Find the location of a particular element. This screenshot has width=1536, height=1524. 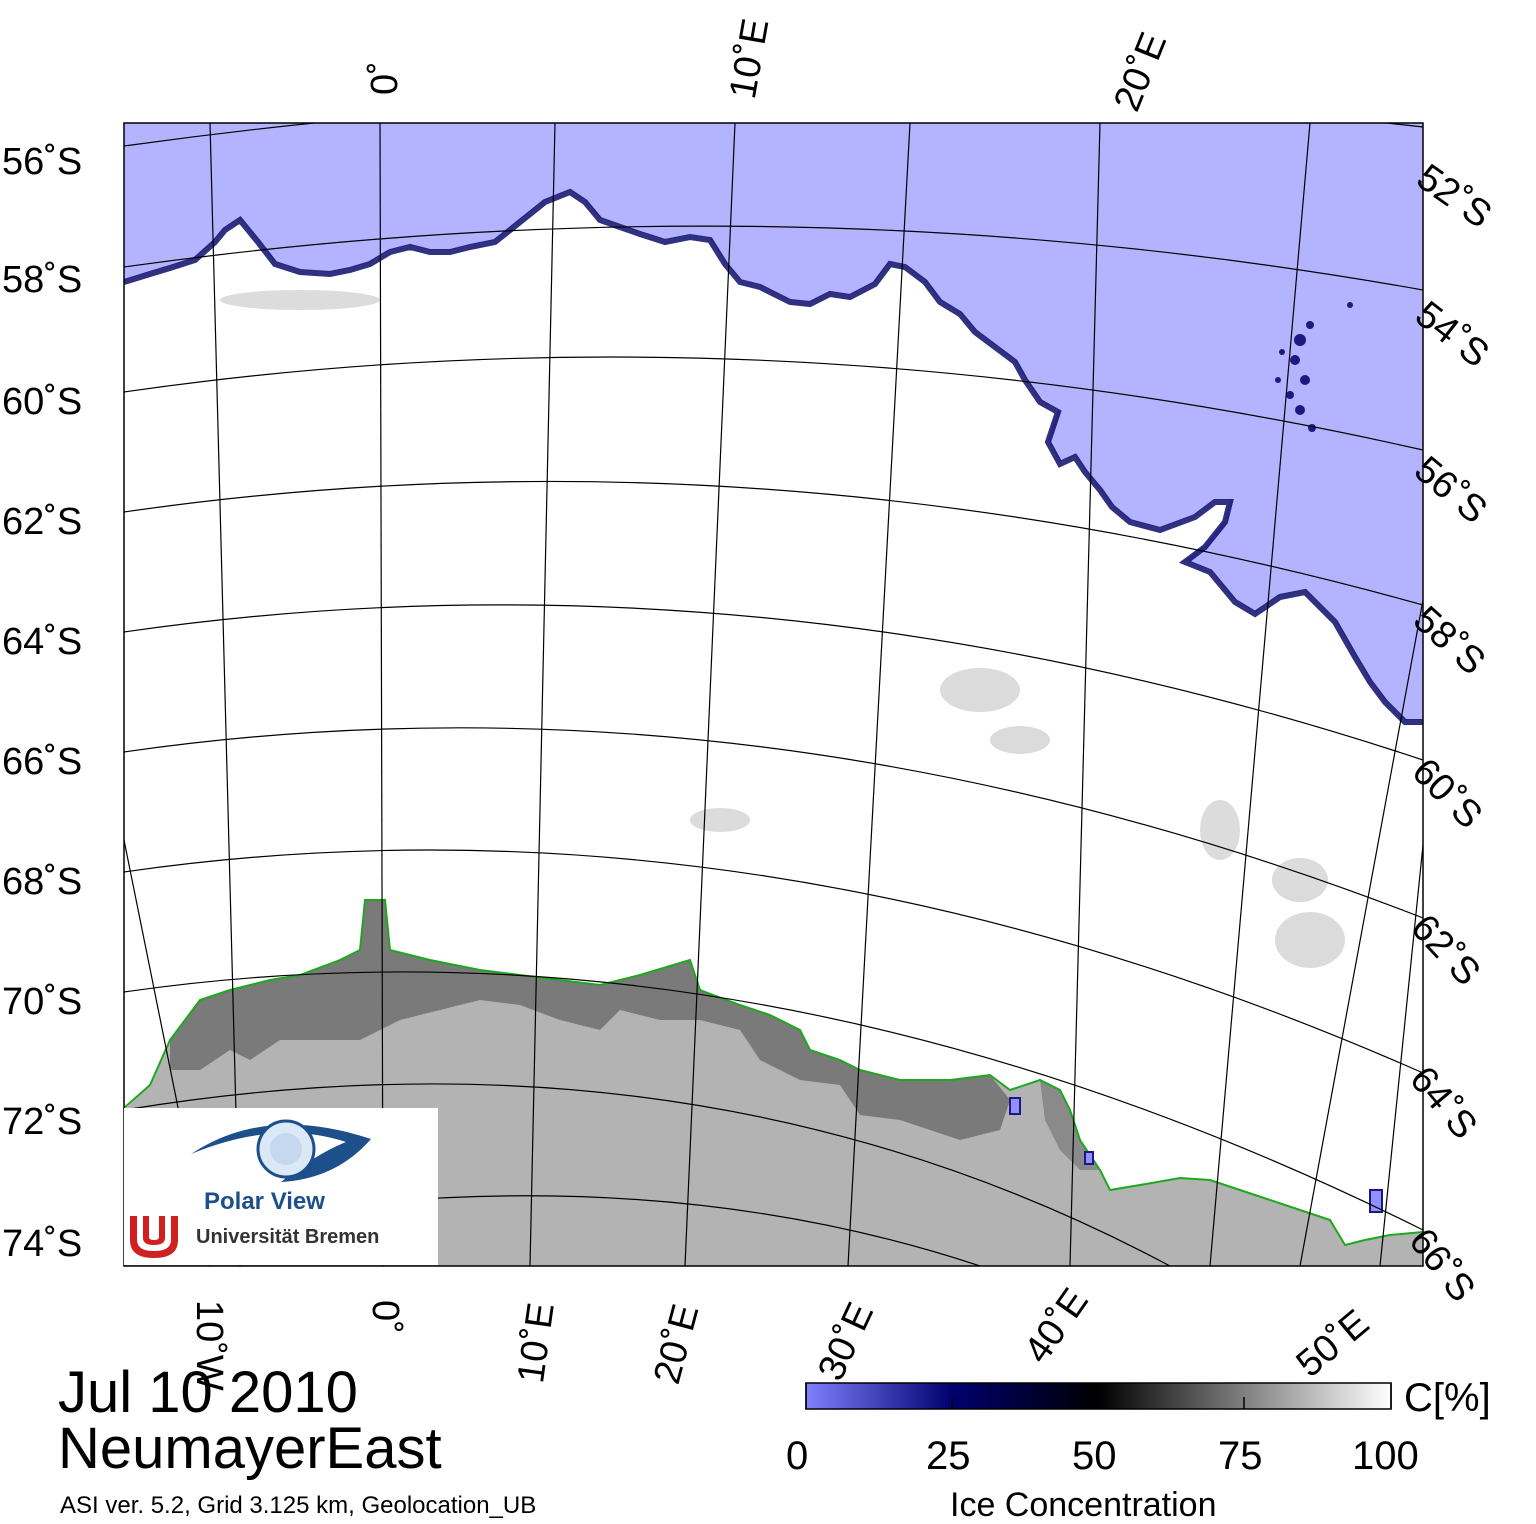

lat-label: 60˚S is located at coordinates (42, 402).